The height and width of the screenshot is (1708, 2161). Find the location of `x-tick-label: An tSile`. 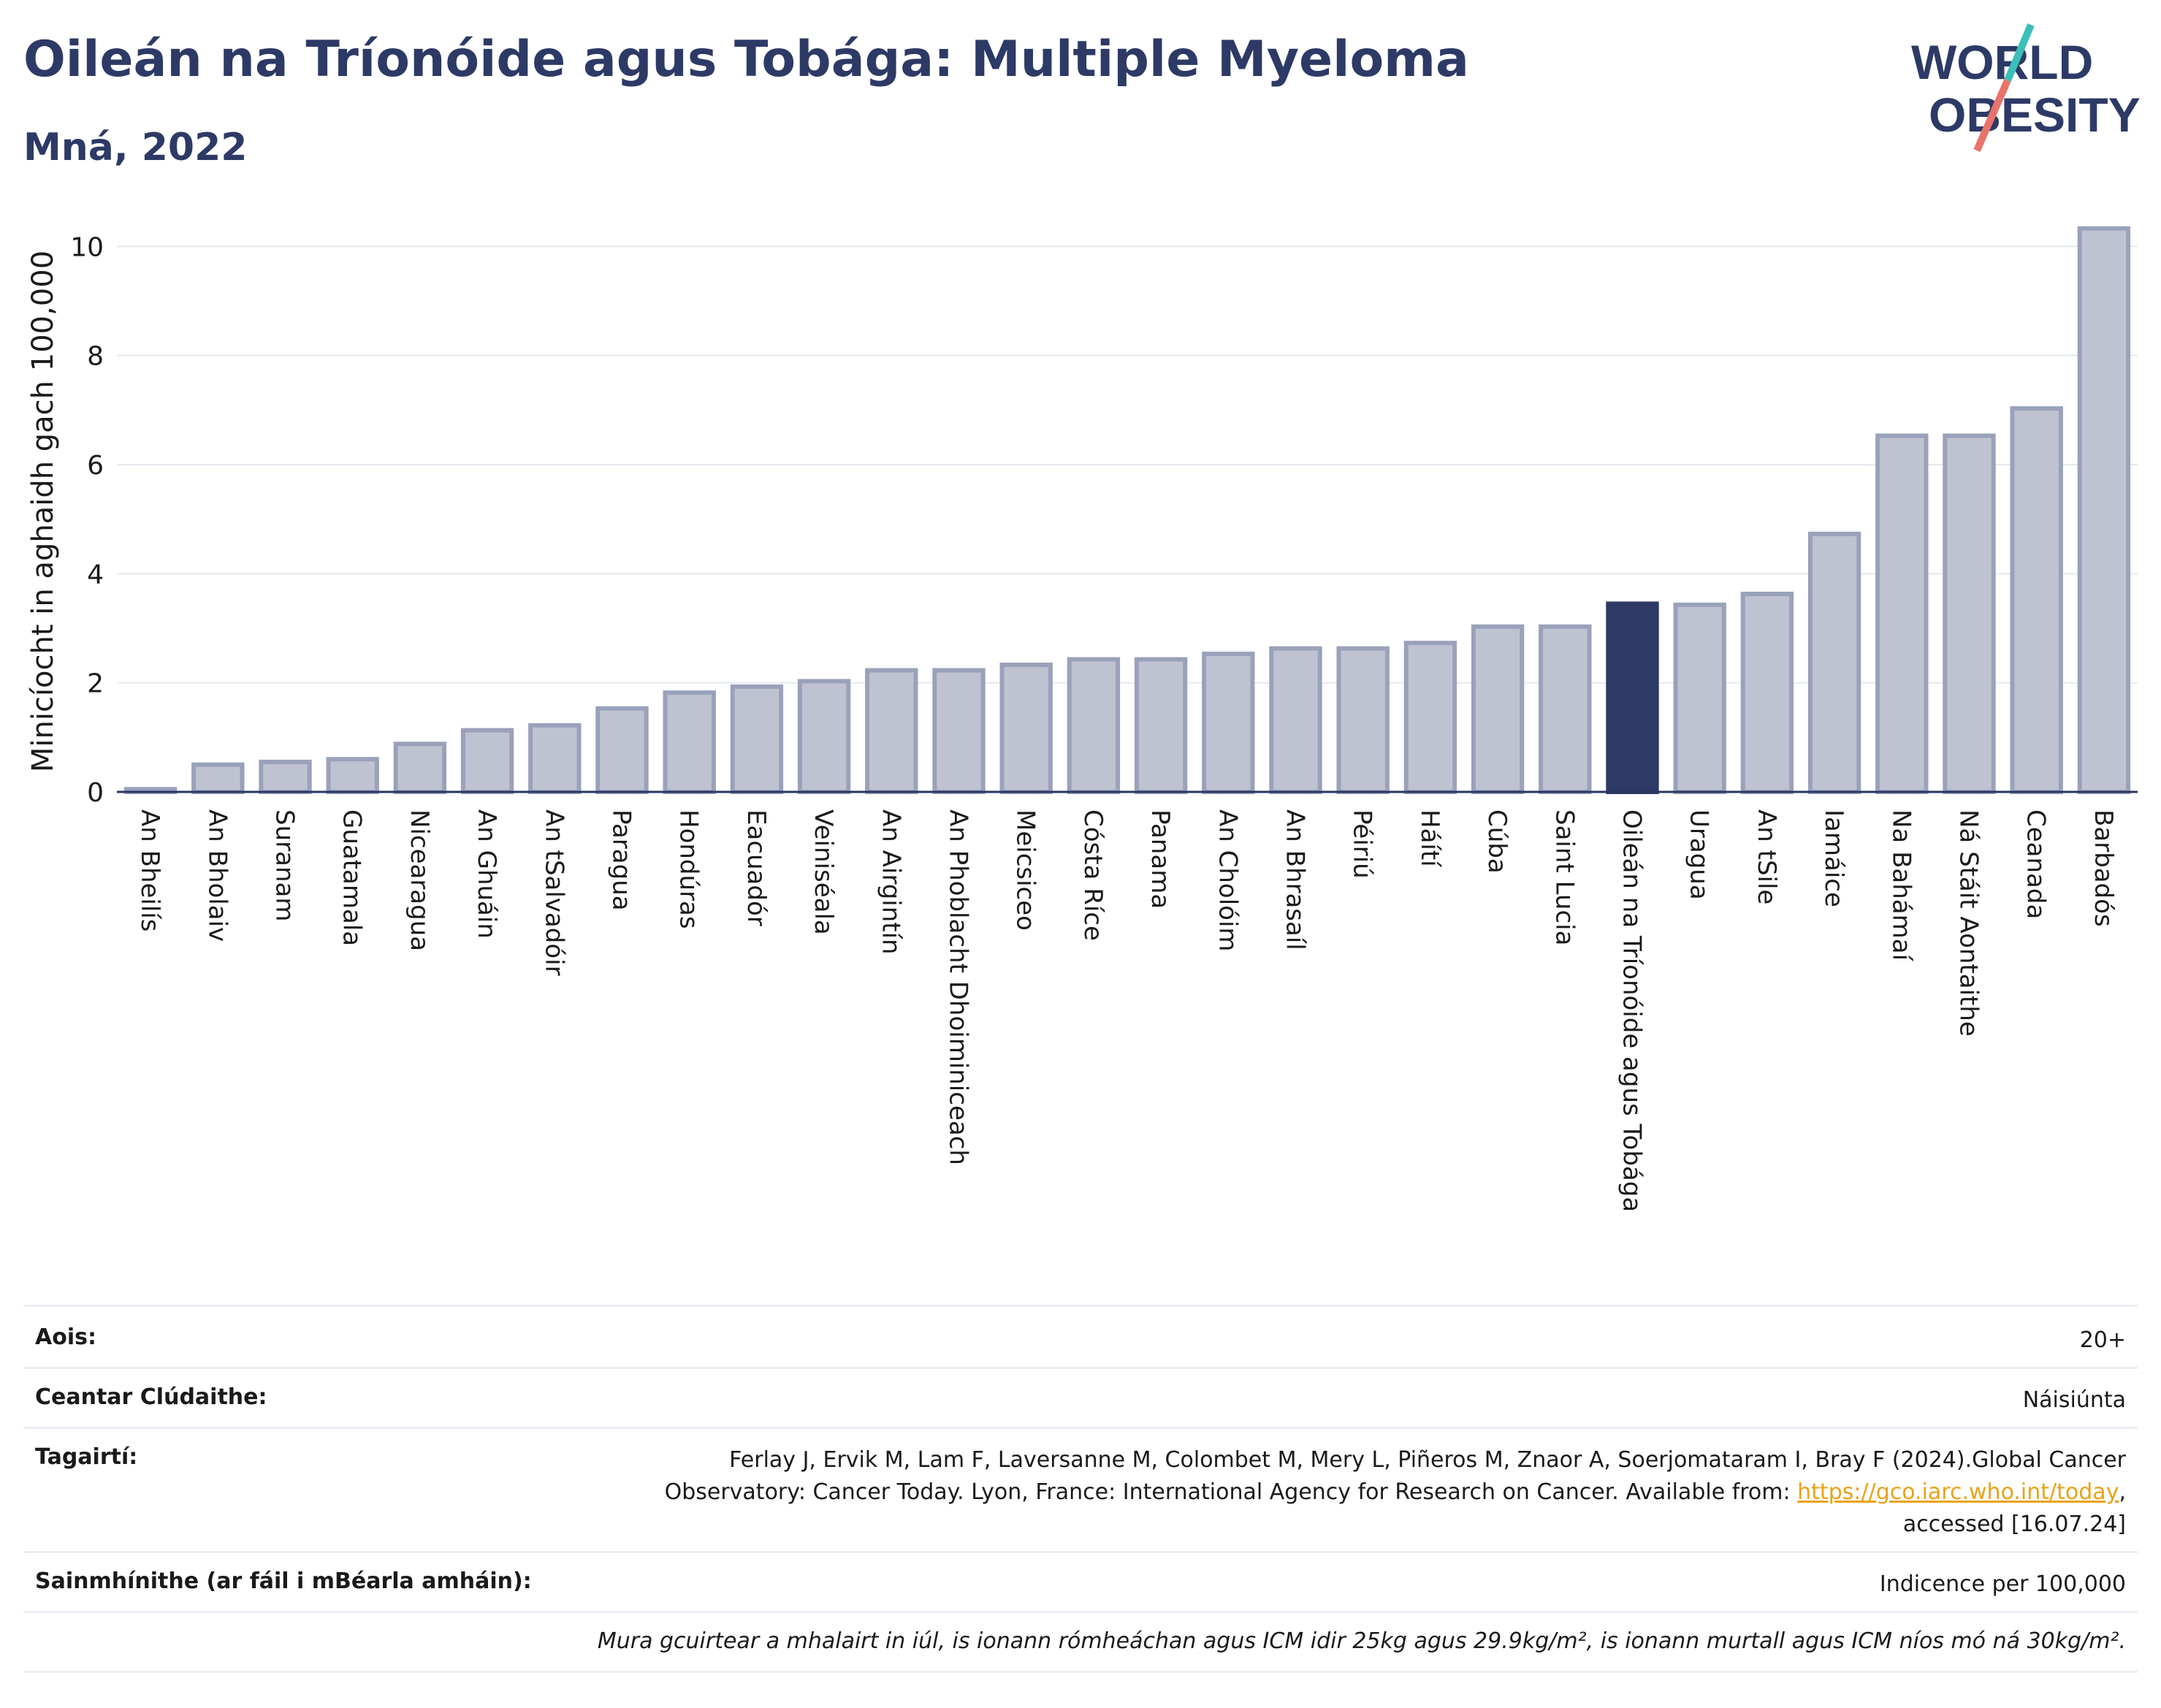

x-tick-label: An tSile is located at coordinates (1766, 856).